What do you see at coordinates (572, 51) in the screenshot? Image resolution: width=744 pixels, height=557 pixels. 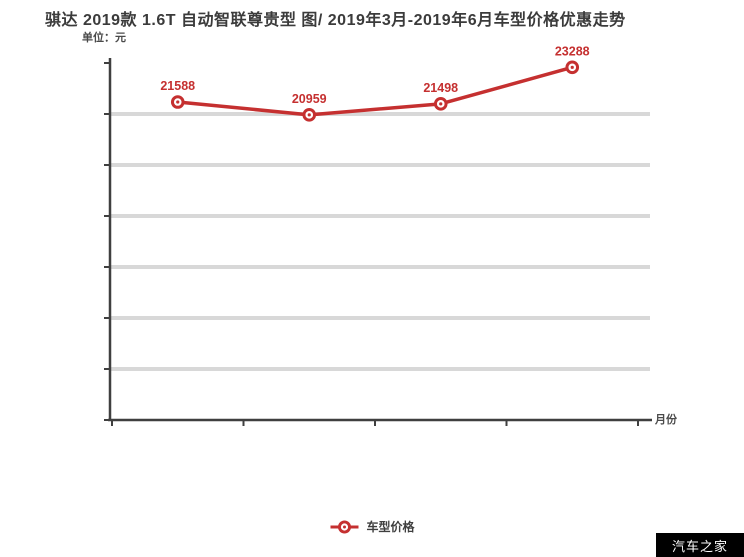 I see `data-point-label: 23288` at bounding box center [572, 51].